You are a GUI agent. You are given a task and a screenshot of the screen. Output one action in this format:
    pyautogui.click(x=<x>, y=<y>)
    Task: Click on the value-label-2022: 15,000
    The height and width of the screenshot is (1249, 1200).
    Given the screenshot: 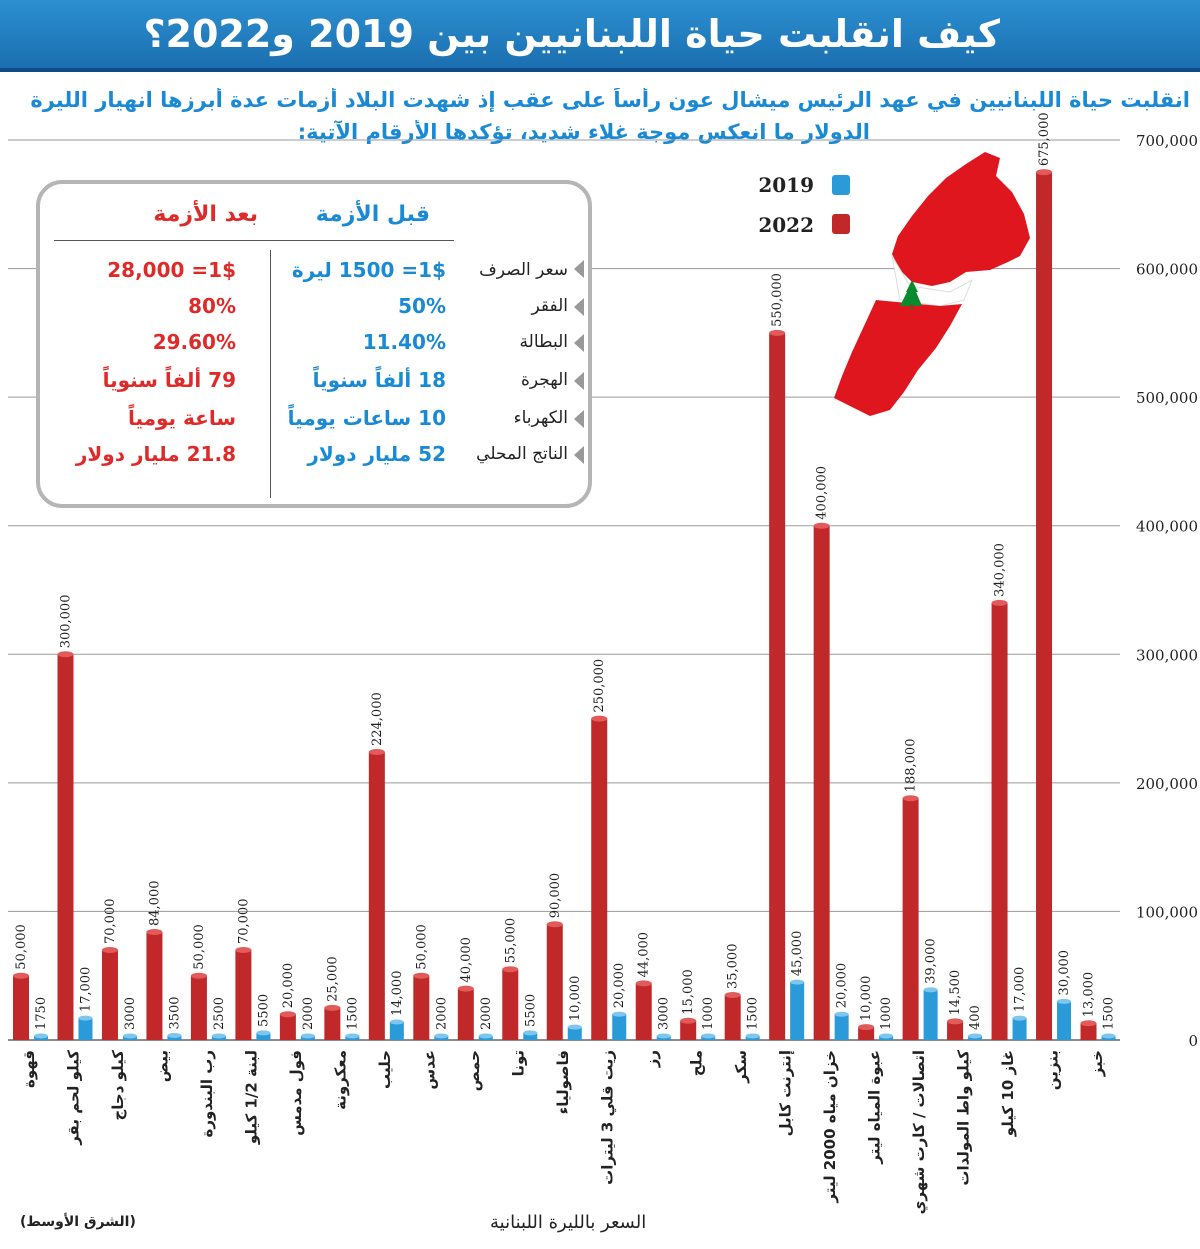 What is the action you would take?
    pyautogui.click(x=688, y=992)
    